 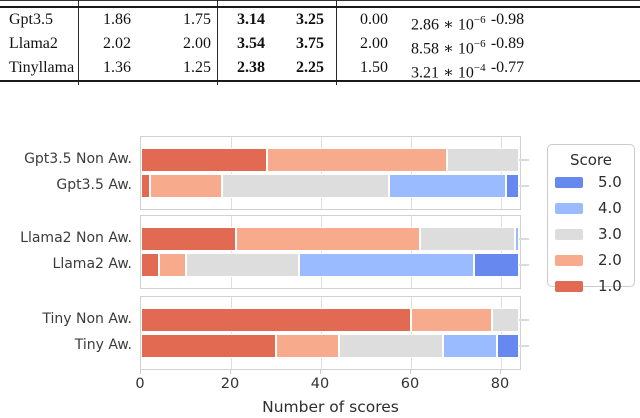 I want to click on legend-entry-1.0: 1.0, so click(x=591, y=286).